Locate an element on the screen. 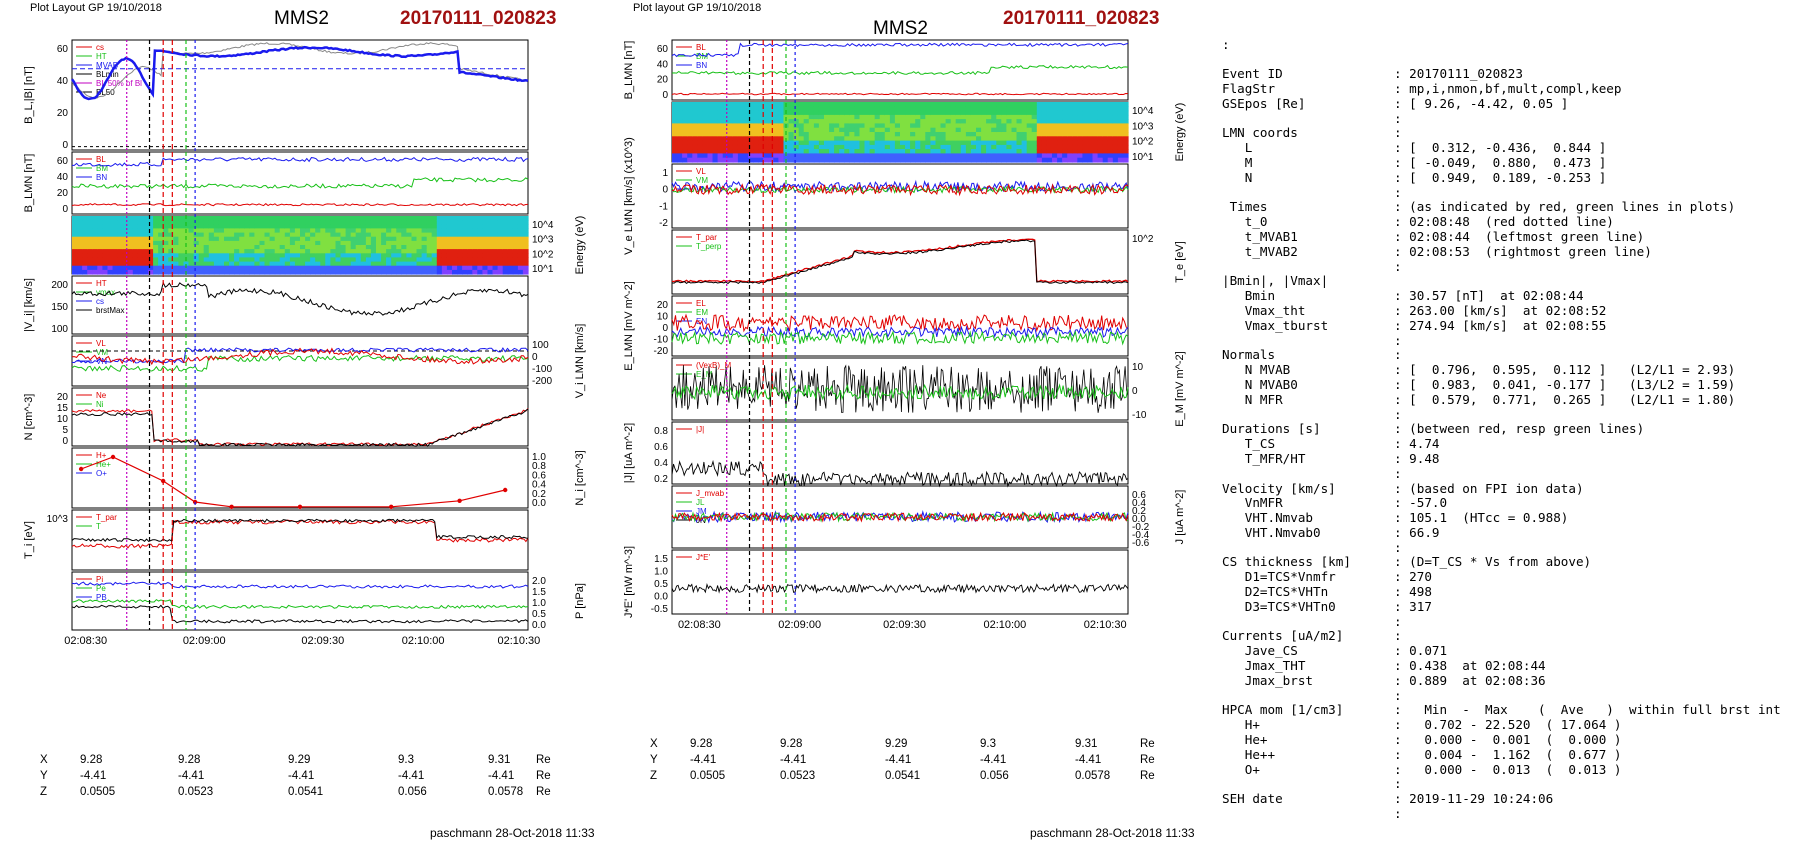 The height and width of the screenshot is (841, 1804). info-key: t_0 is located at coordinates (1245, 222).